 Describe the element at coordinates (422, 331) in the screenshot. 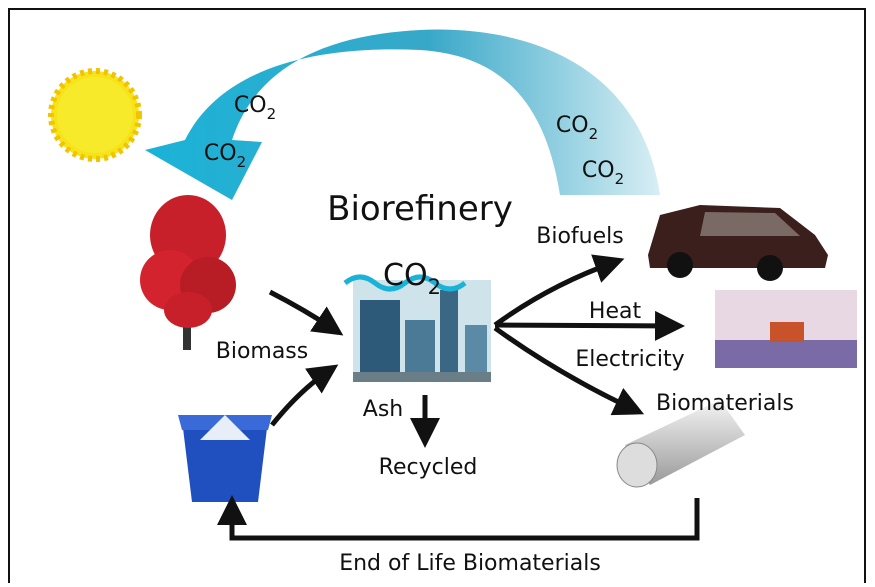

I see `biorefinery-plant` at that location.